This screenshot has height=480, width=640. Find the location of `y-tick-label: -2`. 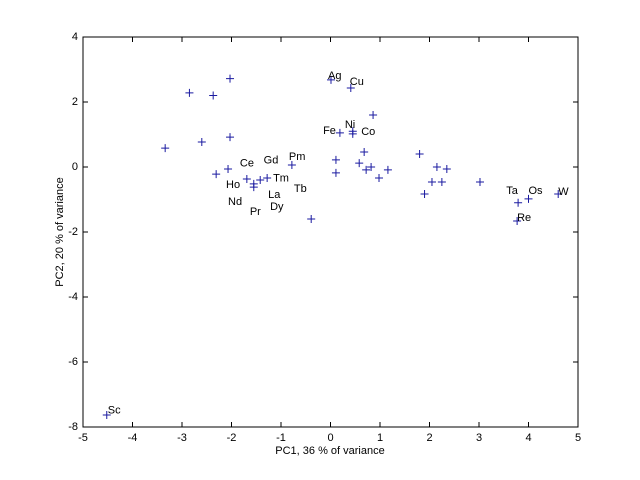

y-tick-label: -2 is located at coordinates (73, 232).